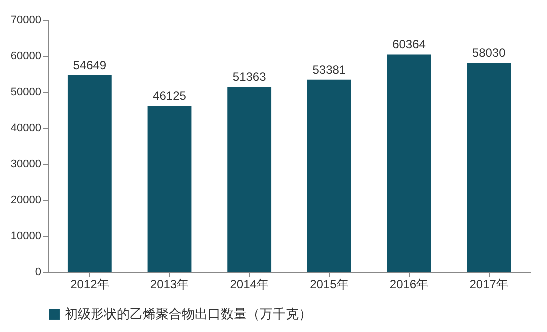 The image size is (547, 332). What do you see at coordinates (329, 69) in the screenshot?
I see `data-label: 53381` at bounding box center [329, 69].